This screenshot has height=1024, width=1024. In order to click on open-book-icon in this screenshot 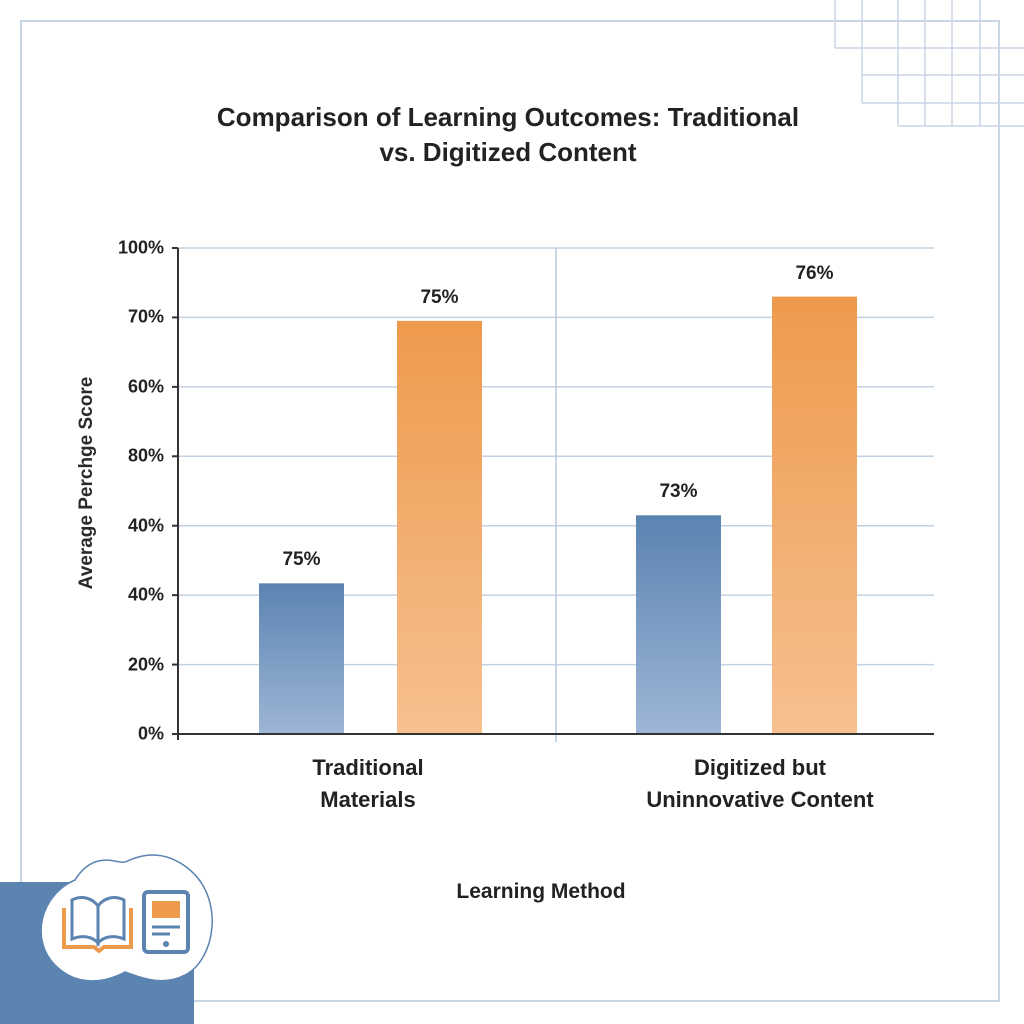, I will do `click(97, 925)`.